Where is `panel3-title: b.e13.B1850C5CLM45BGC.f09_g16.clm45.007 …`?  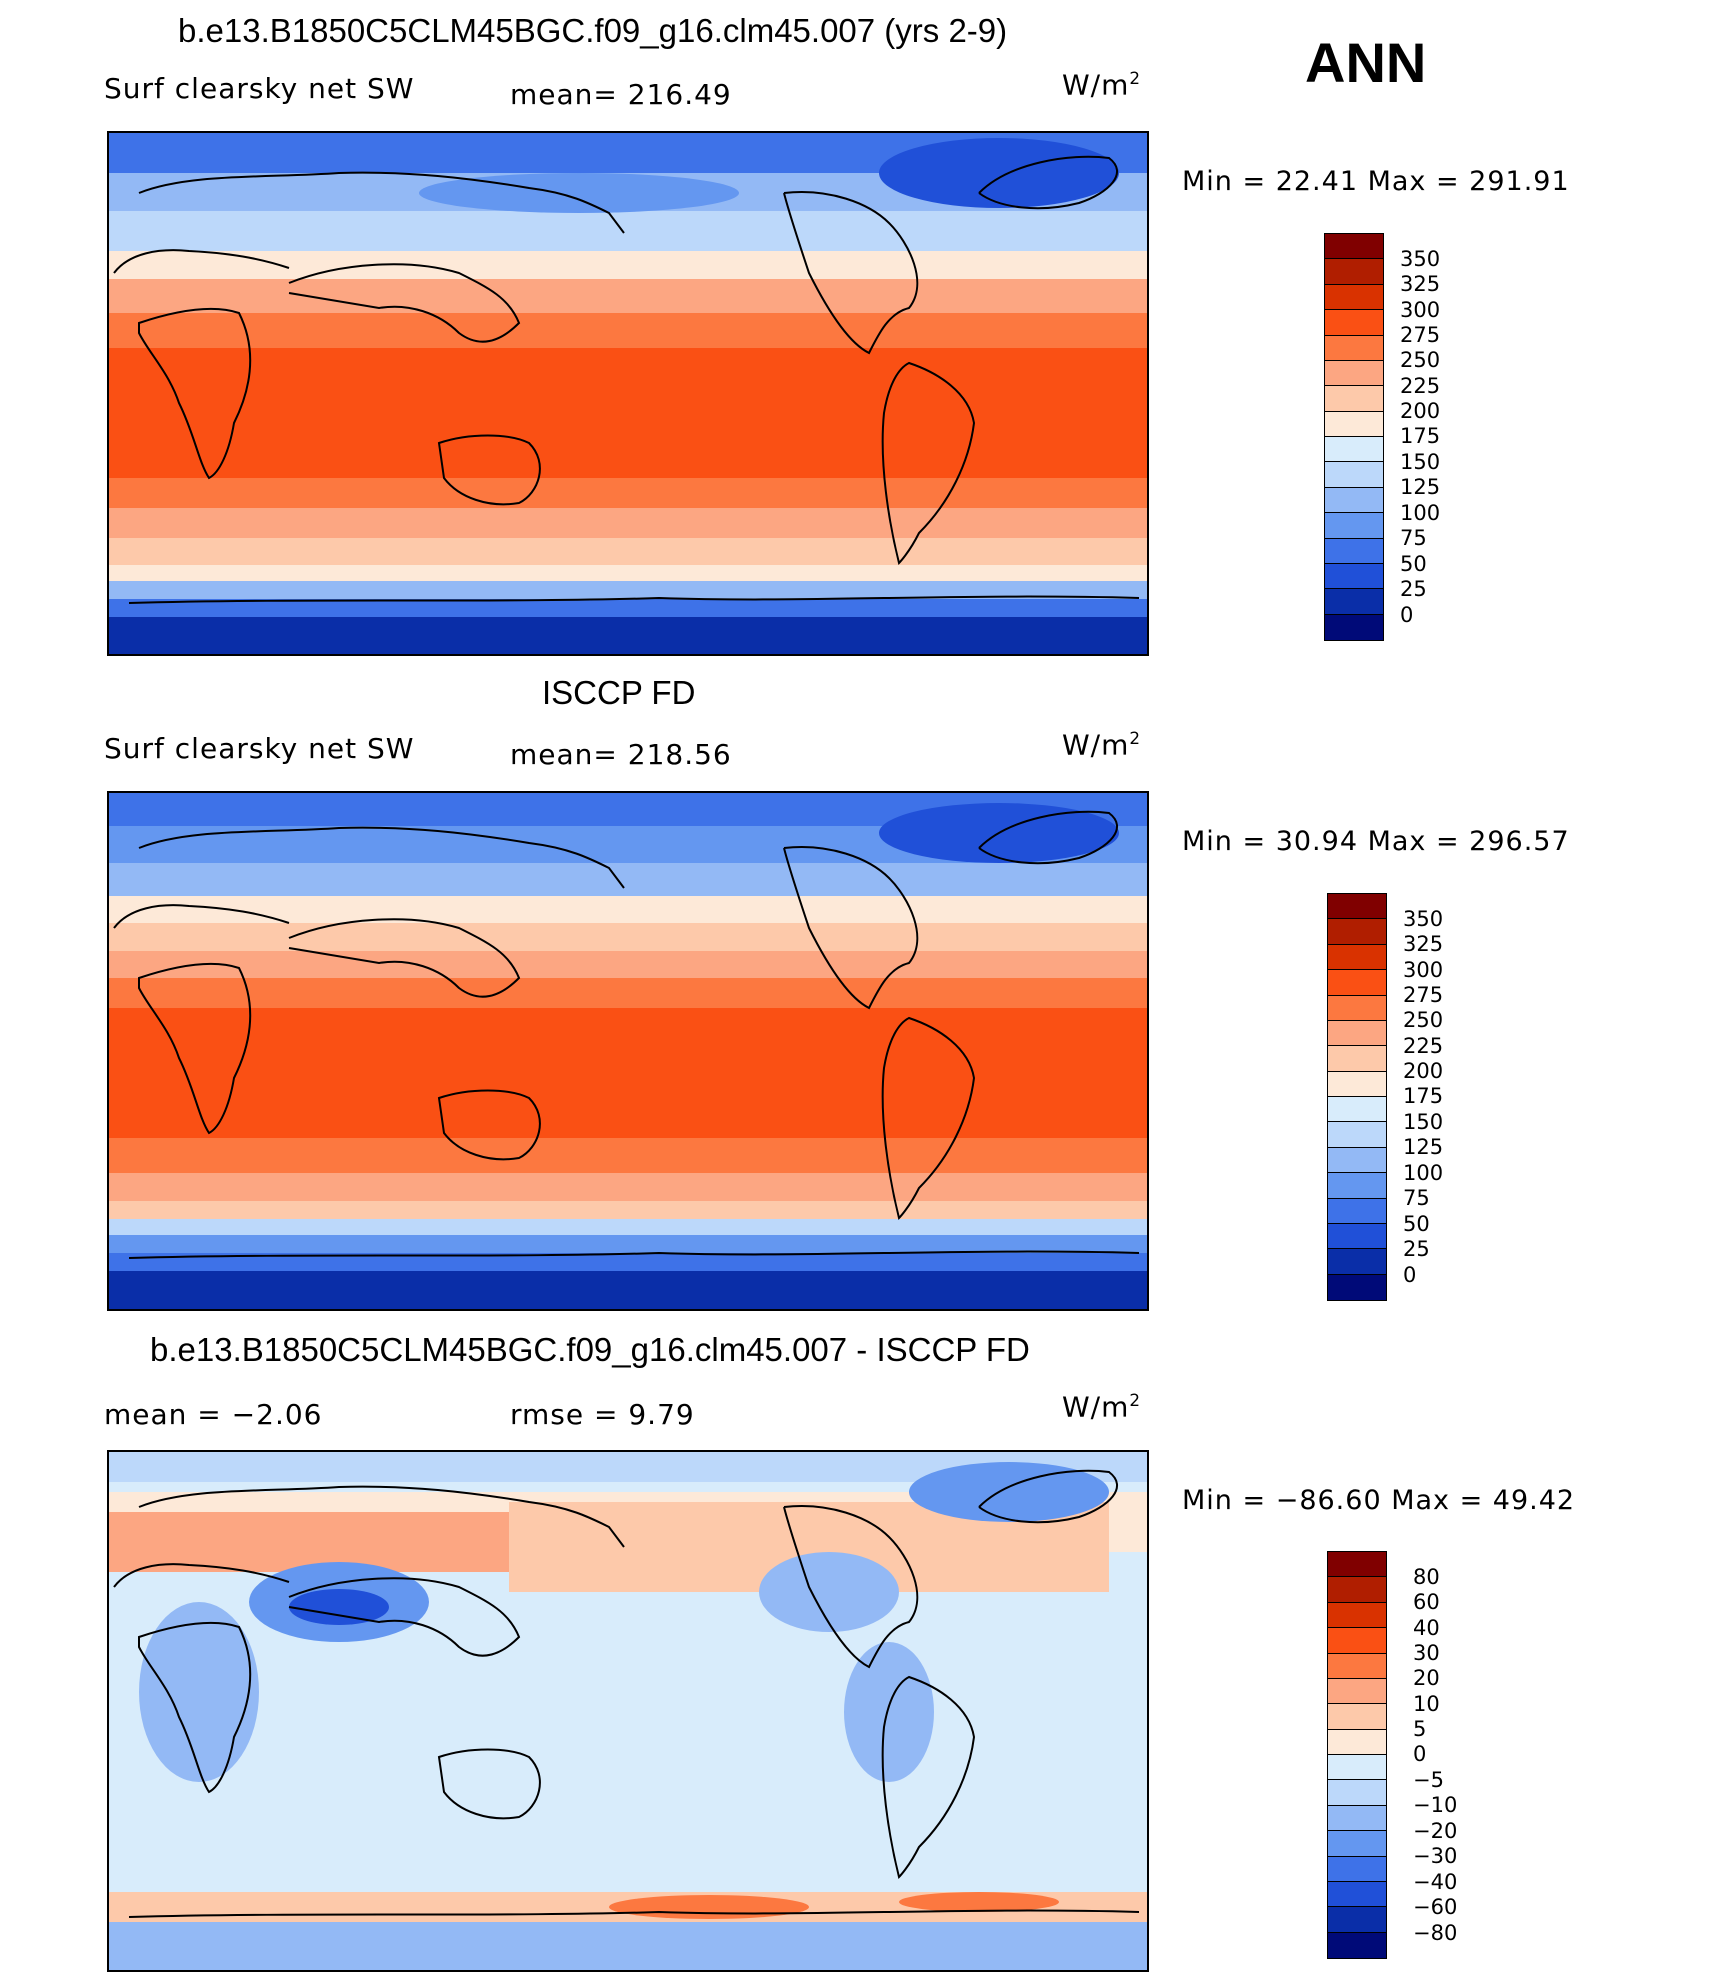 panel3-title: b.e13.B1850C5CLM45BGC.f09_g16.clm45.007 … is located at coordinates (590, 1349).